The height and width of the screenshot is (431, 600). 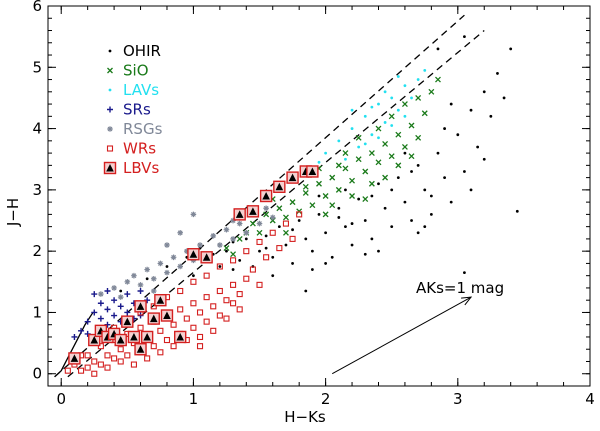 What do you see at coordinates (136, 71) in the screenshot?
I see `legend-label: SiO` at bounding box center [136, 71].